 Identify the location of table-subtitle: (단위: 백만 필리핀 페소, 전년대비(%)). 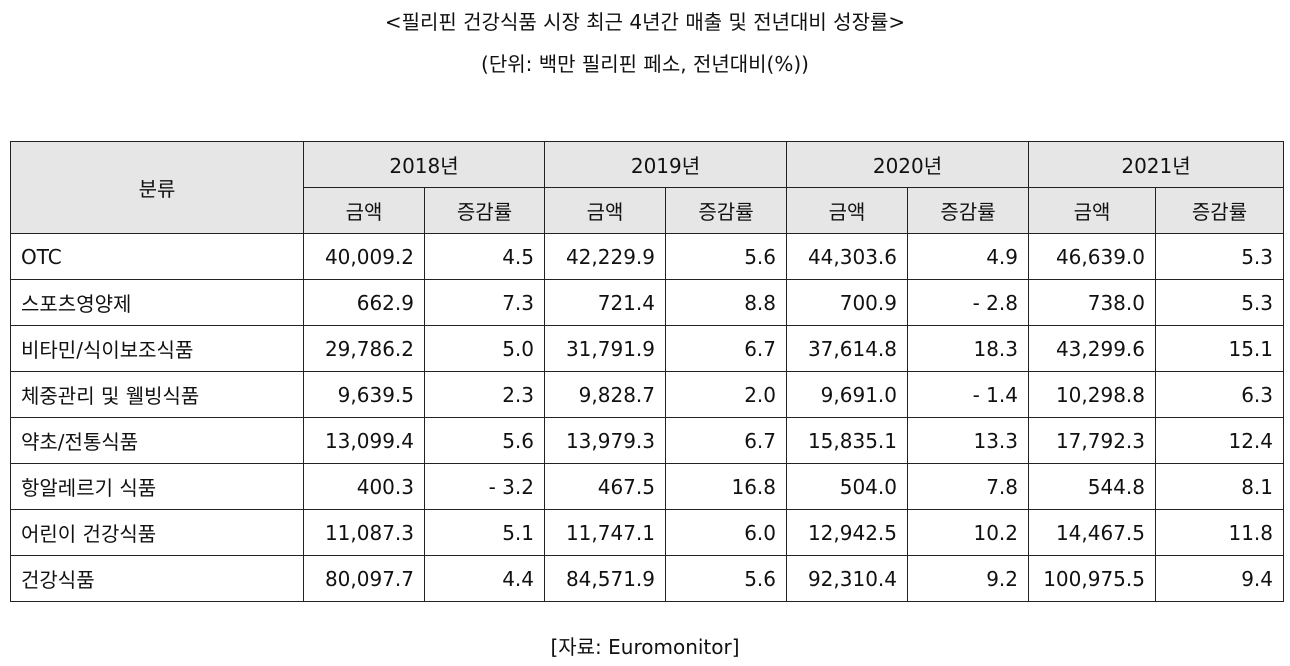
(645, 64).